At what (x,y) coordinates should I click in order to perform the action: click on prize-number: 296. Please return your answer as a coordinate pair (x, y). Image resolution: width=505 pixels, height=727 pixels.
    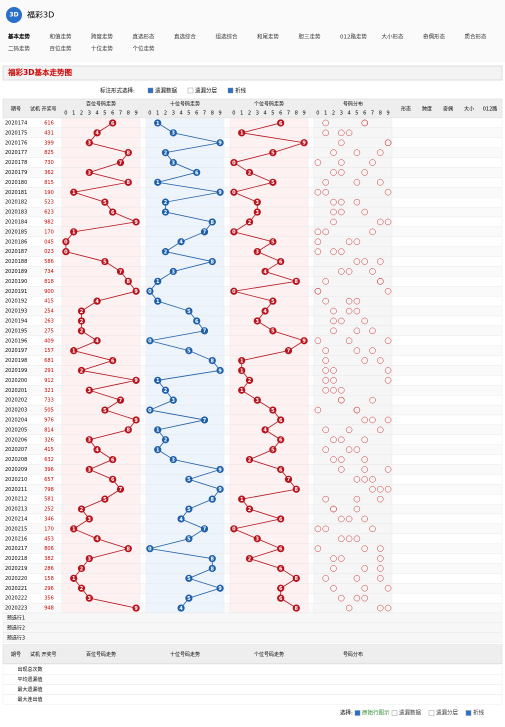
    Looking at the image, I should click on (49, 589).